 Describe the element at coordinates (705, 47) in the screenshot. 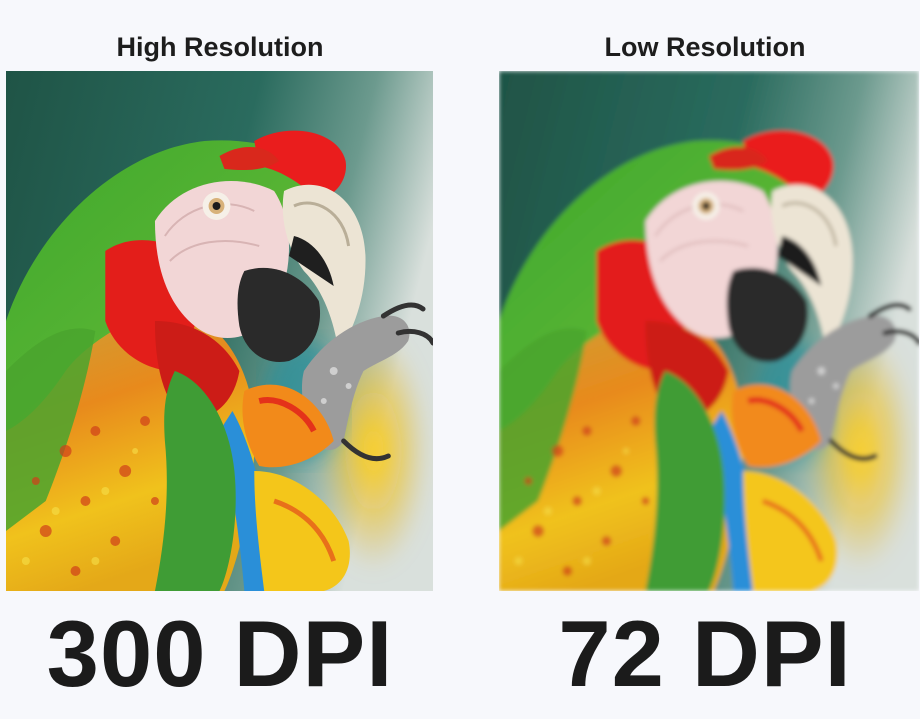

I see `low-resolution-heading: Low Resolution` at that location.